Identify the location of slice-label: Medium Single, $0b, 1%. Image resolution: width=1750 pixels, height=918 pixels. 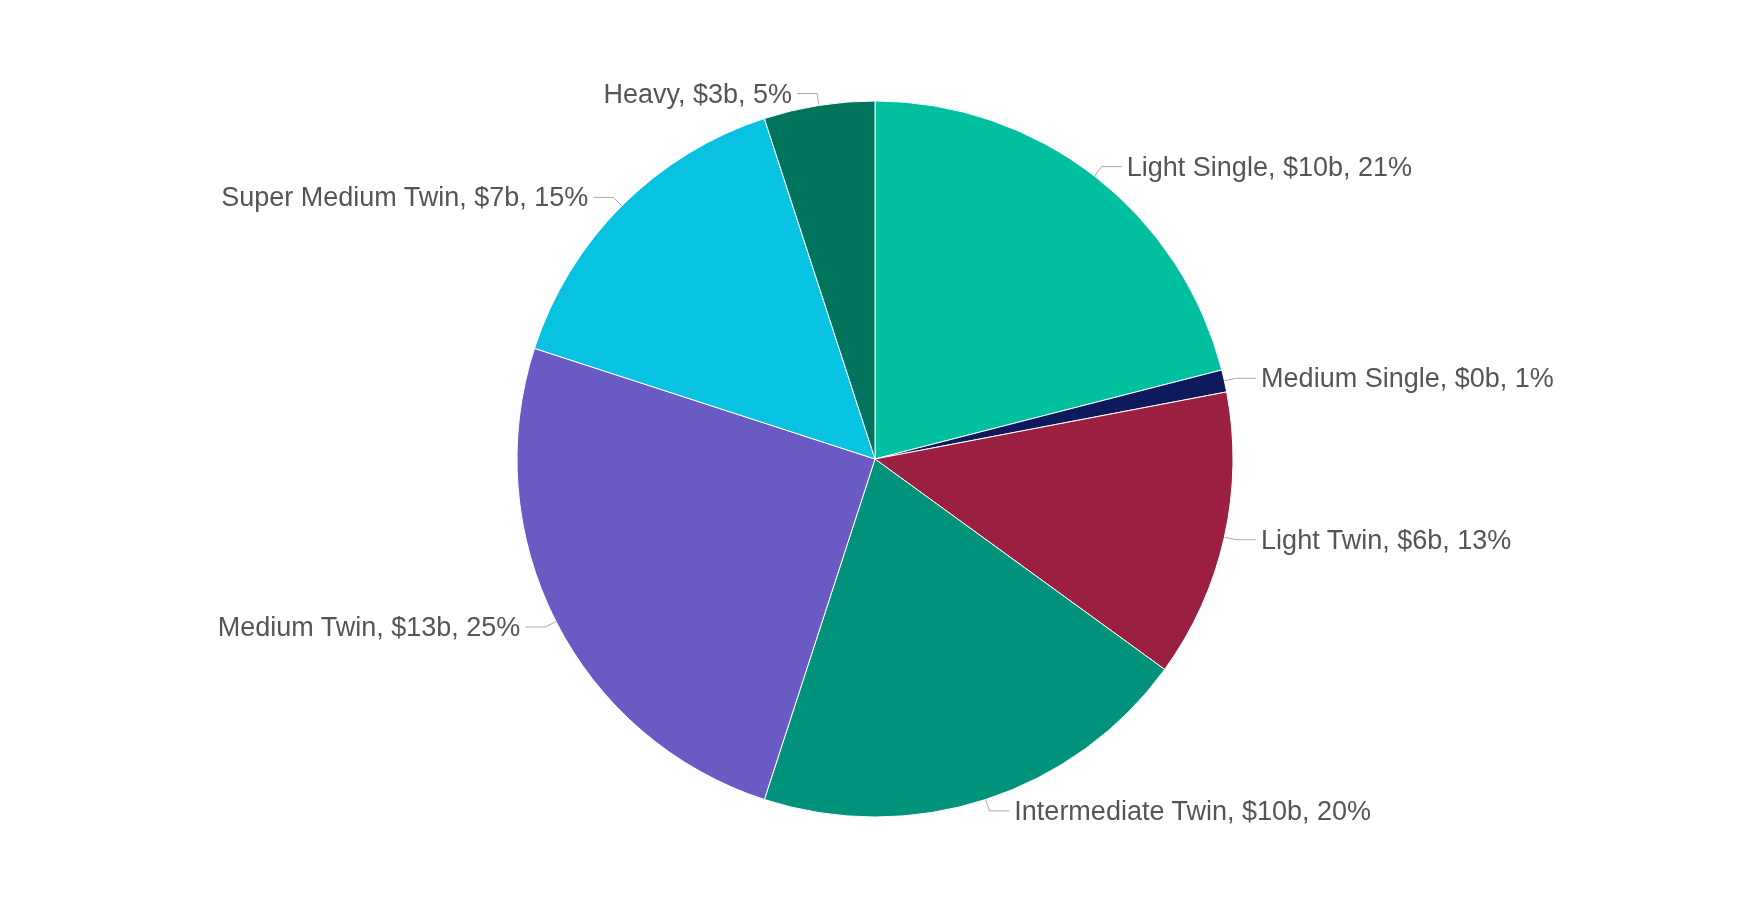
(1407, 378).